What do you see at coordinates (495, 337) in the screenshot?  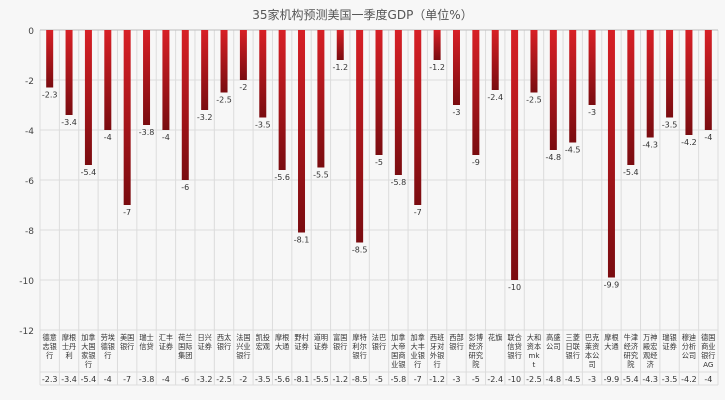 I see `category-label: 花旗` at bounding box center [495, 337].